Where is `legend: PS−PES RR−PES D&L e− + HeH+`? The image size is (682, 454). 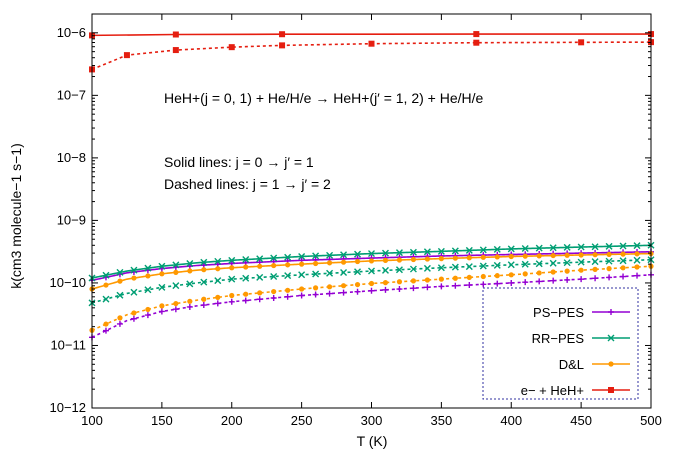 legend: PS−PES RR−PES D&L e− + HeH+ is located at coordinates (560, 343).